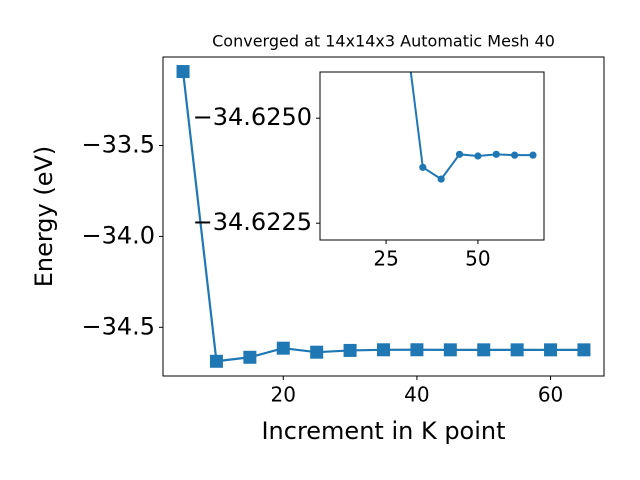 This screenshot has height=480, width=640. What do you see at coordinates (252, 117) in the screenshot?
I see `y-tick-label: −34.6250` at bounding box center [252, 117].